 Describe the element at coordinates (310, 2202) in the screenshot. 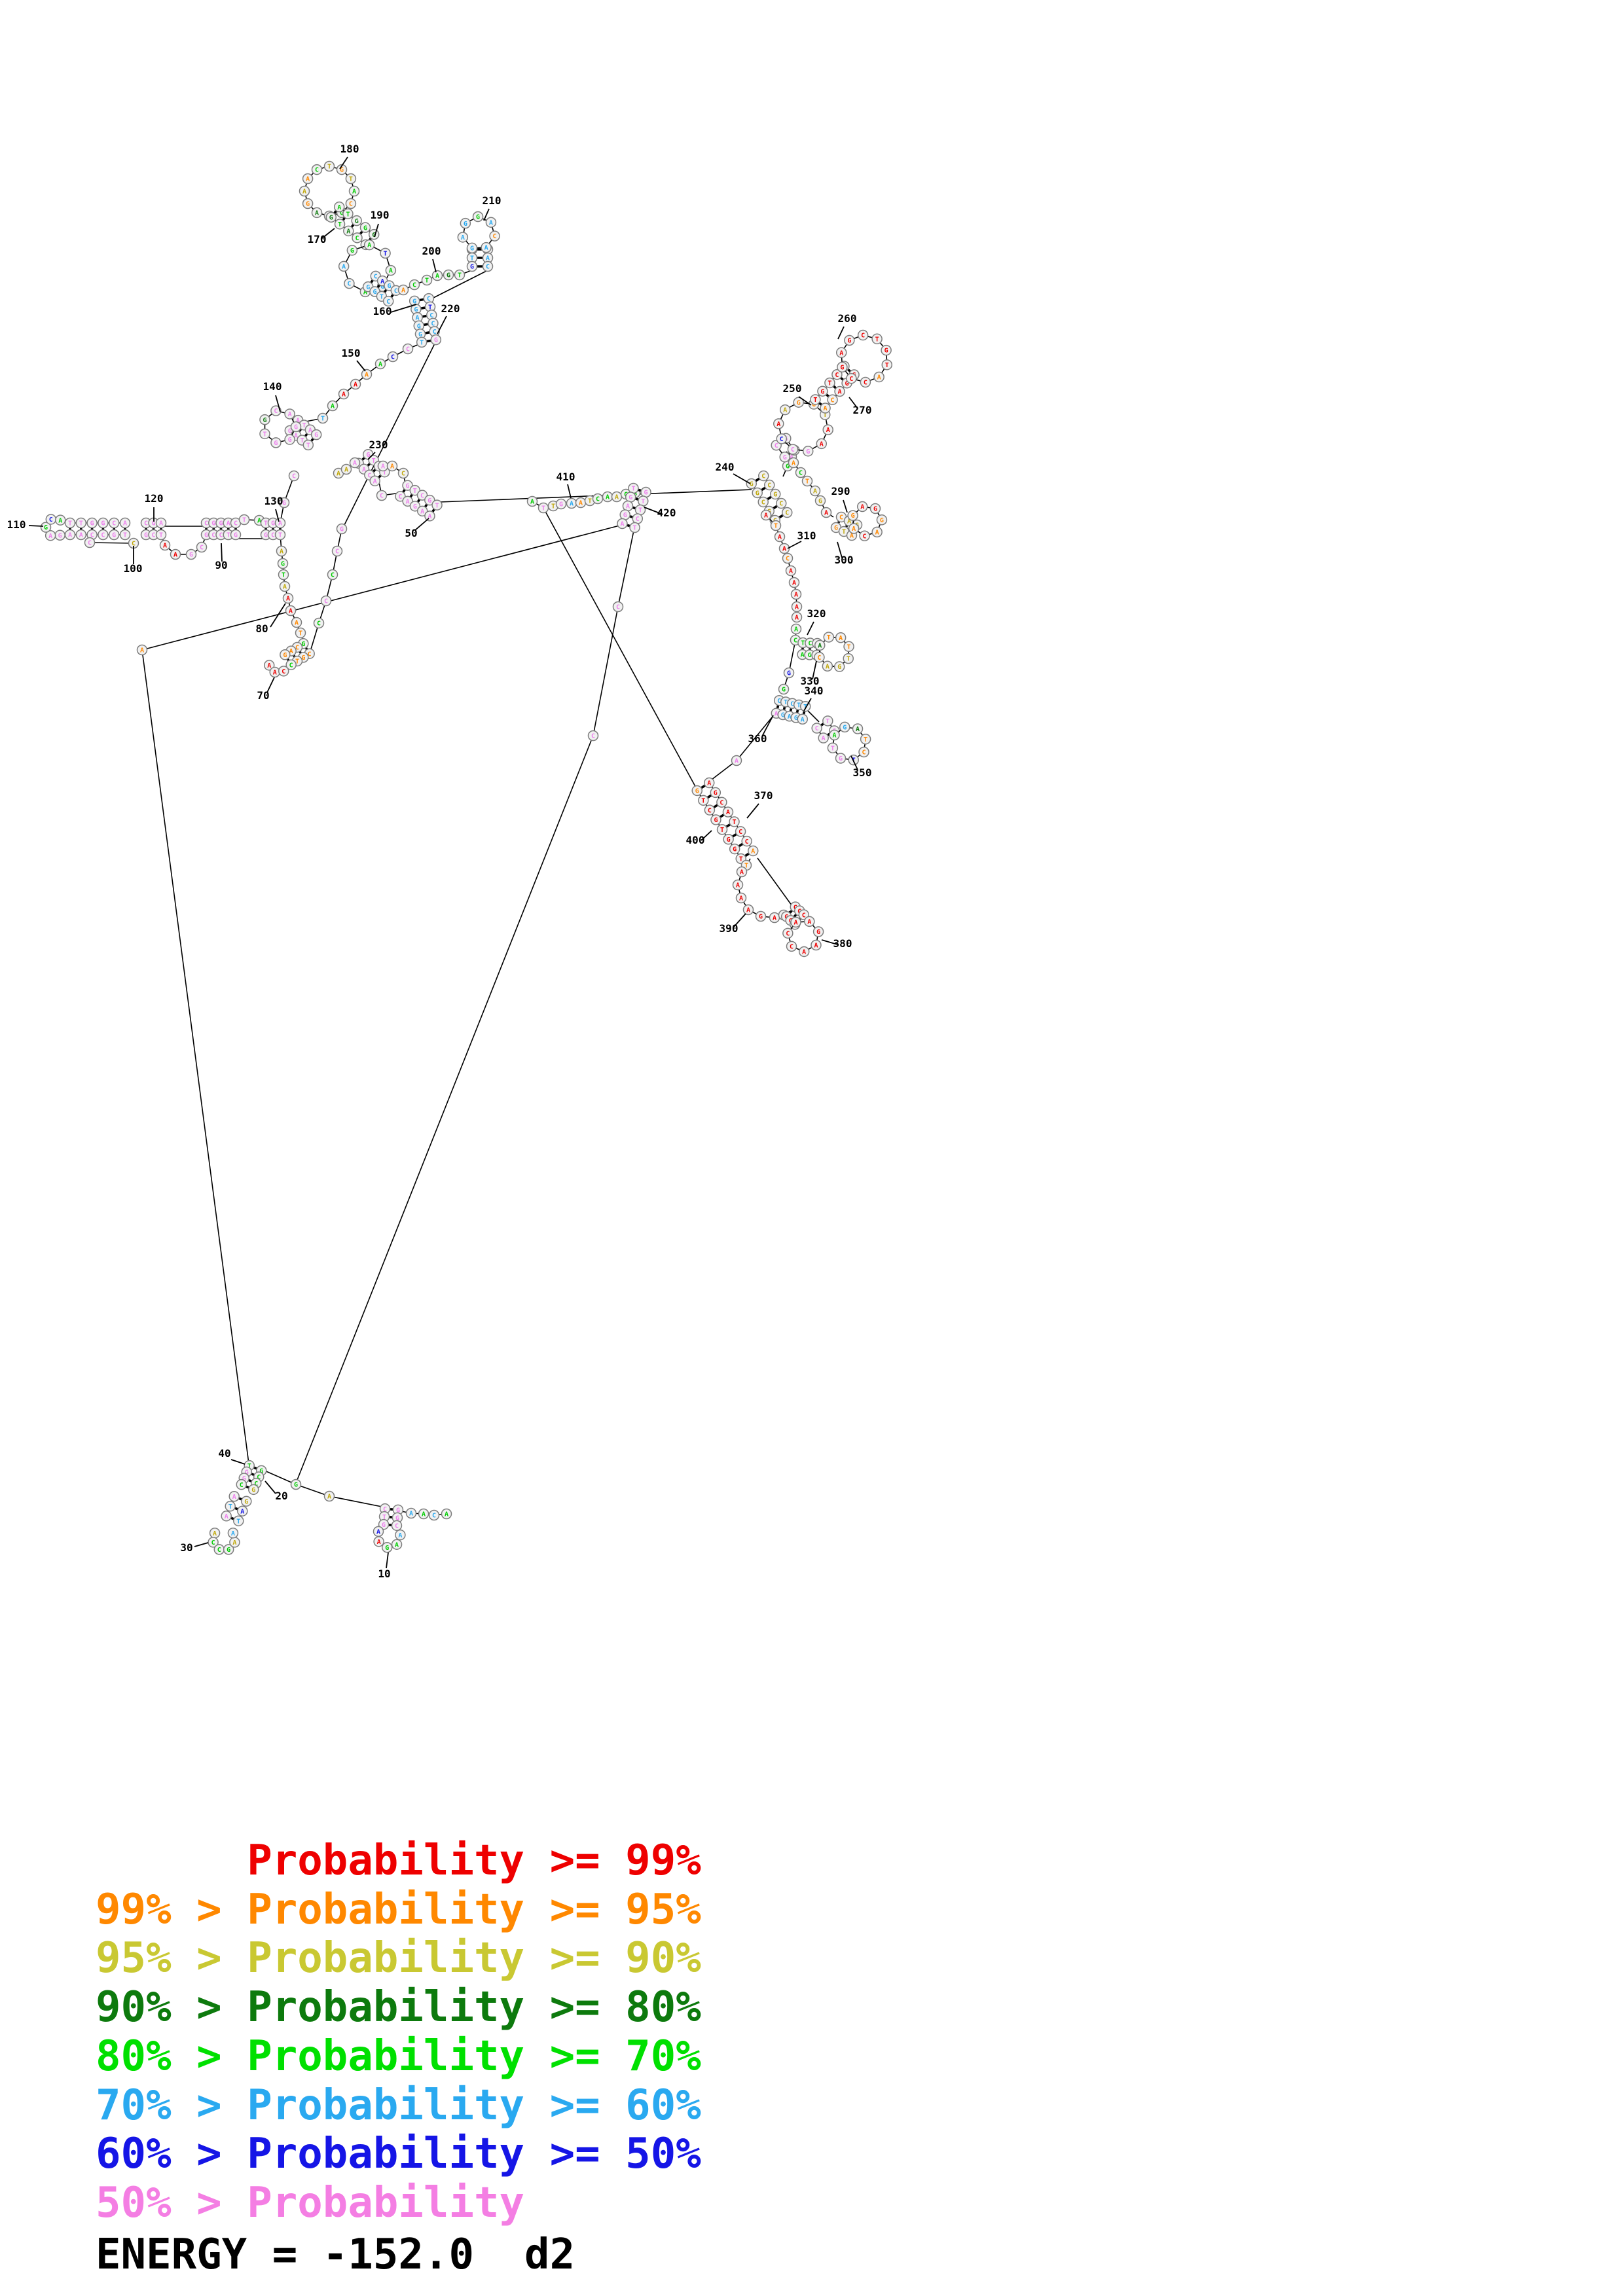

I see `legend-line-below-50: 50% > Probability` at that location.